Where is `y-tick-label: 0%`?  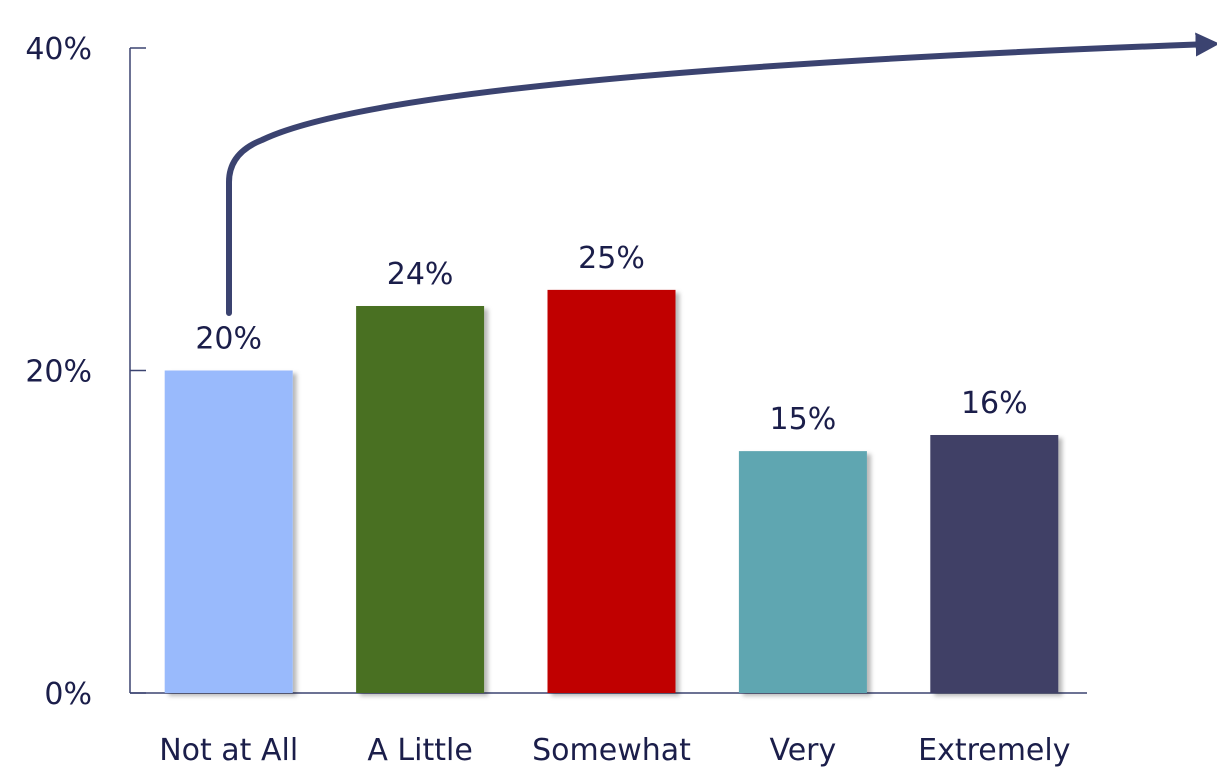
y-tick-label: 0% is located at coordinates (68, 694).